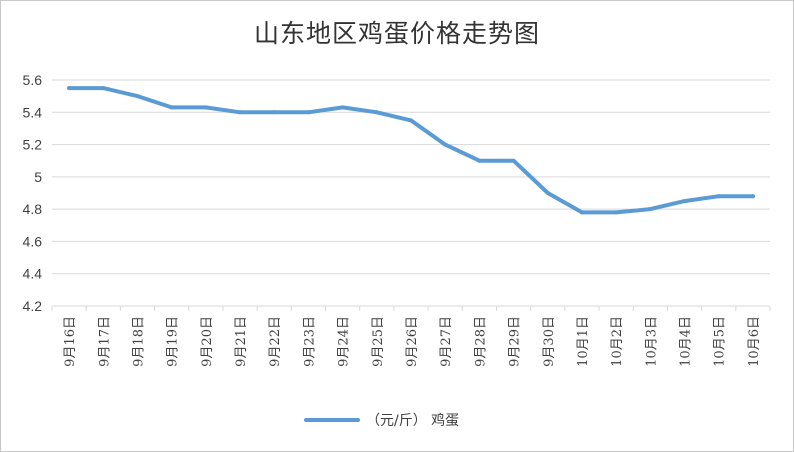  Describe the element at coordinates (207, 341) in the screenshot. I see `x-tick-label: 9月20日` at that location.